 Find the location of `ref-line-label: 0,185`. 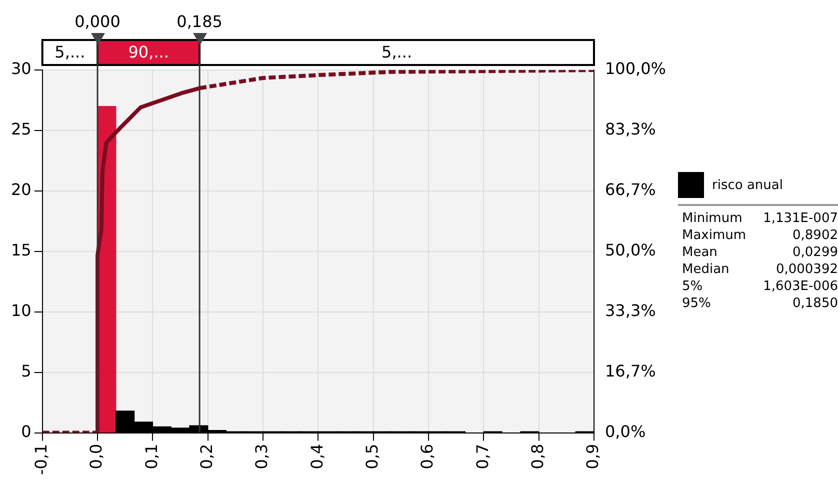

ref-line-label: 0,185 is located at coordinates (199, 22).